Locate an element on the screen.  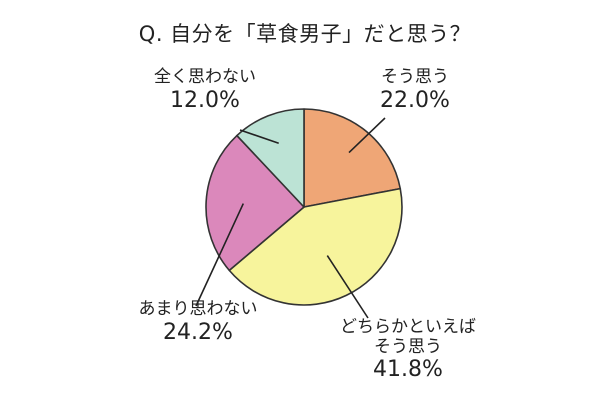
label-name: あまり思わない is located at coordinates (198, 309).